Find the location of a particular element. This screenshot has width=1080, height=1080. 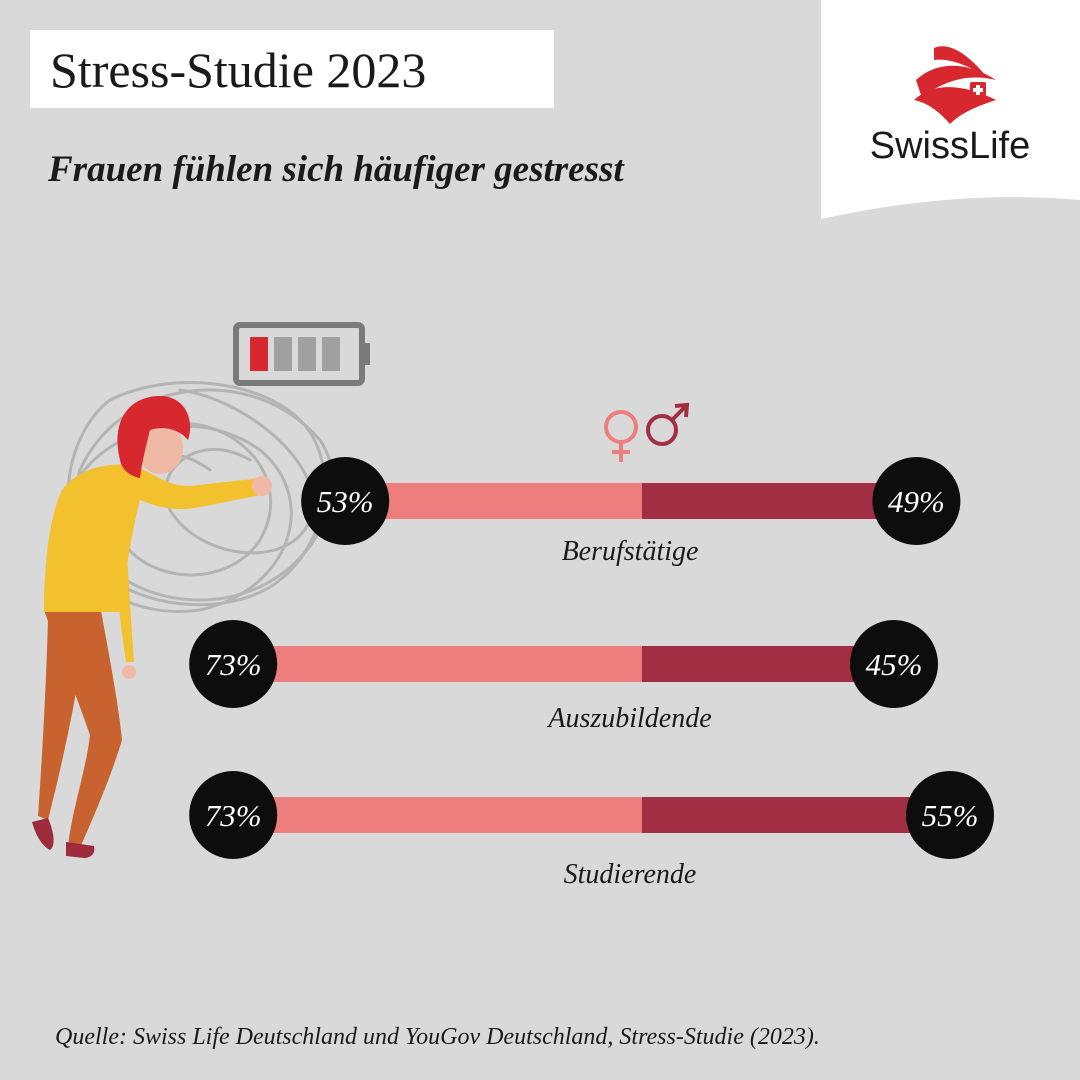

category-label-studierende: Studierende is located at coordinates (630, 874).